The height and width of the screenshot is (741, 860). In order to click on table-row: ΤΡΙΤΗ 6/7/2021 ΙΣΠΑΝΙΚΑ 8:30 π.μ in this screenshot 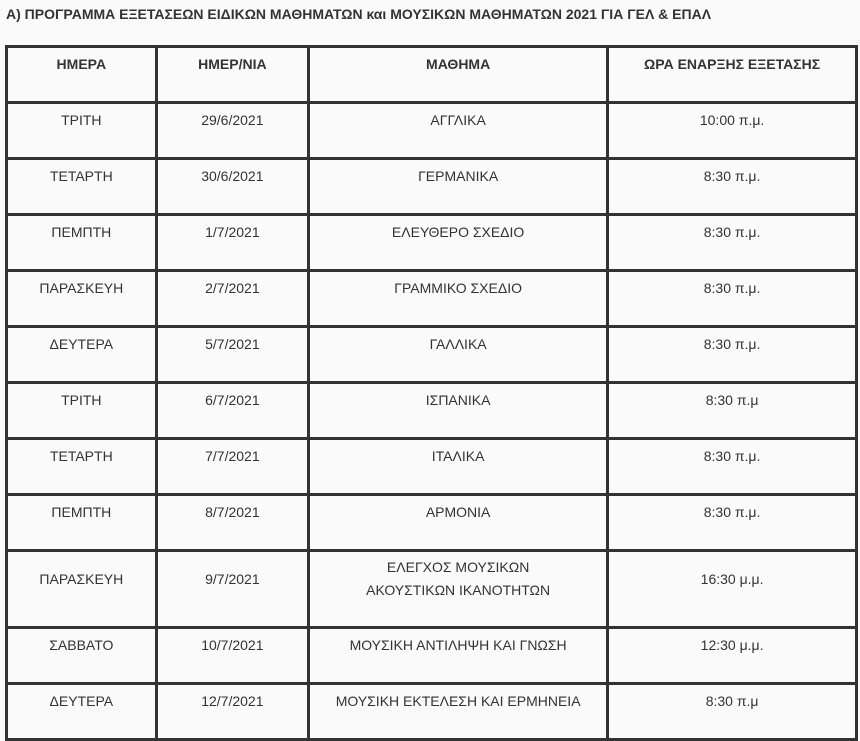, I will do `click(431, 410)`.